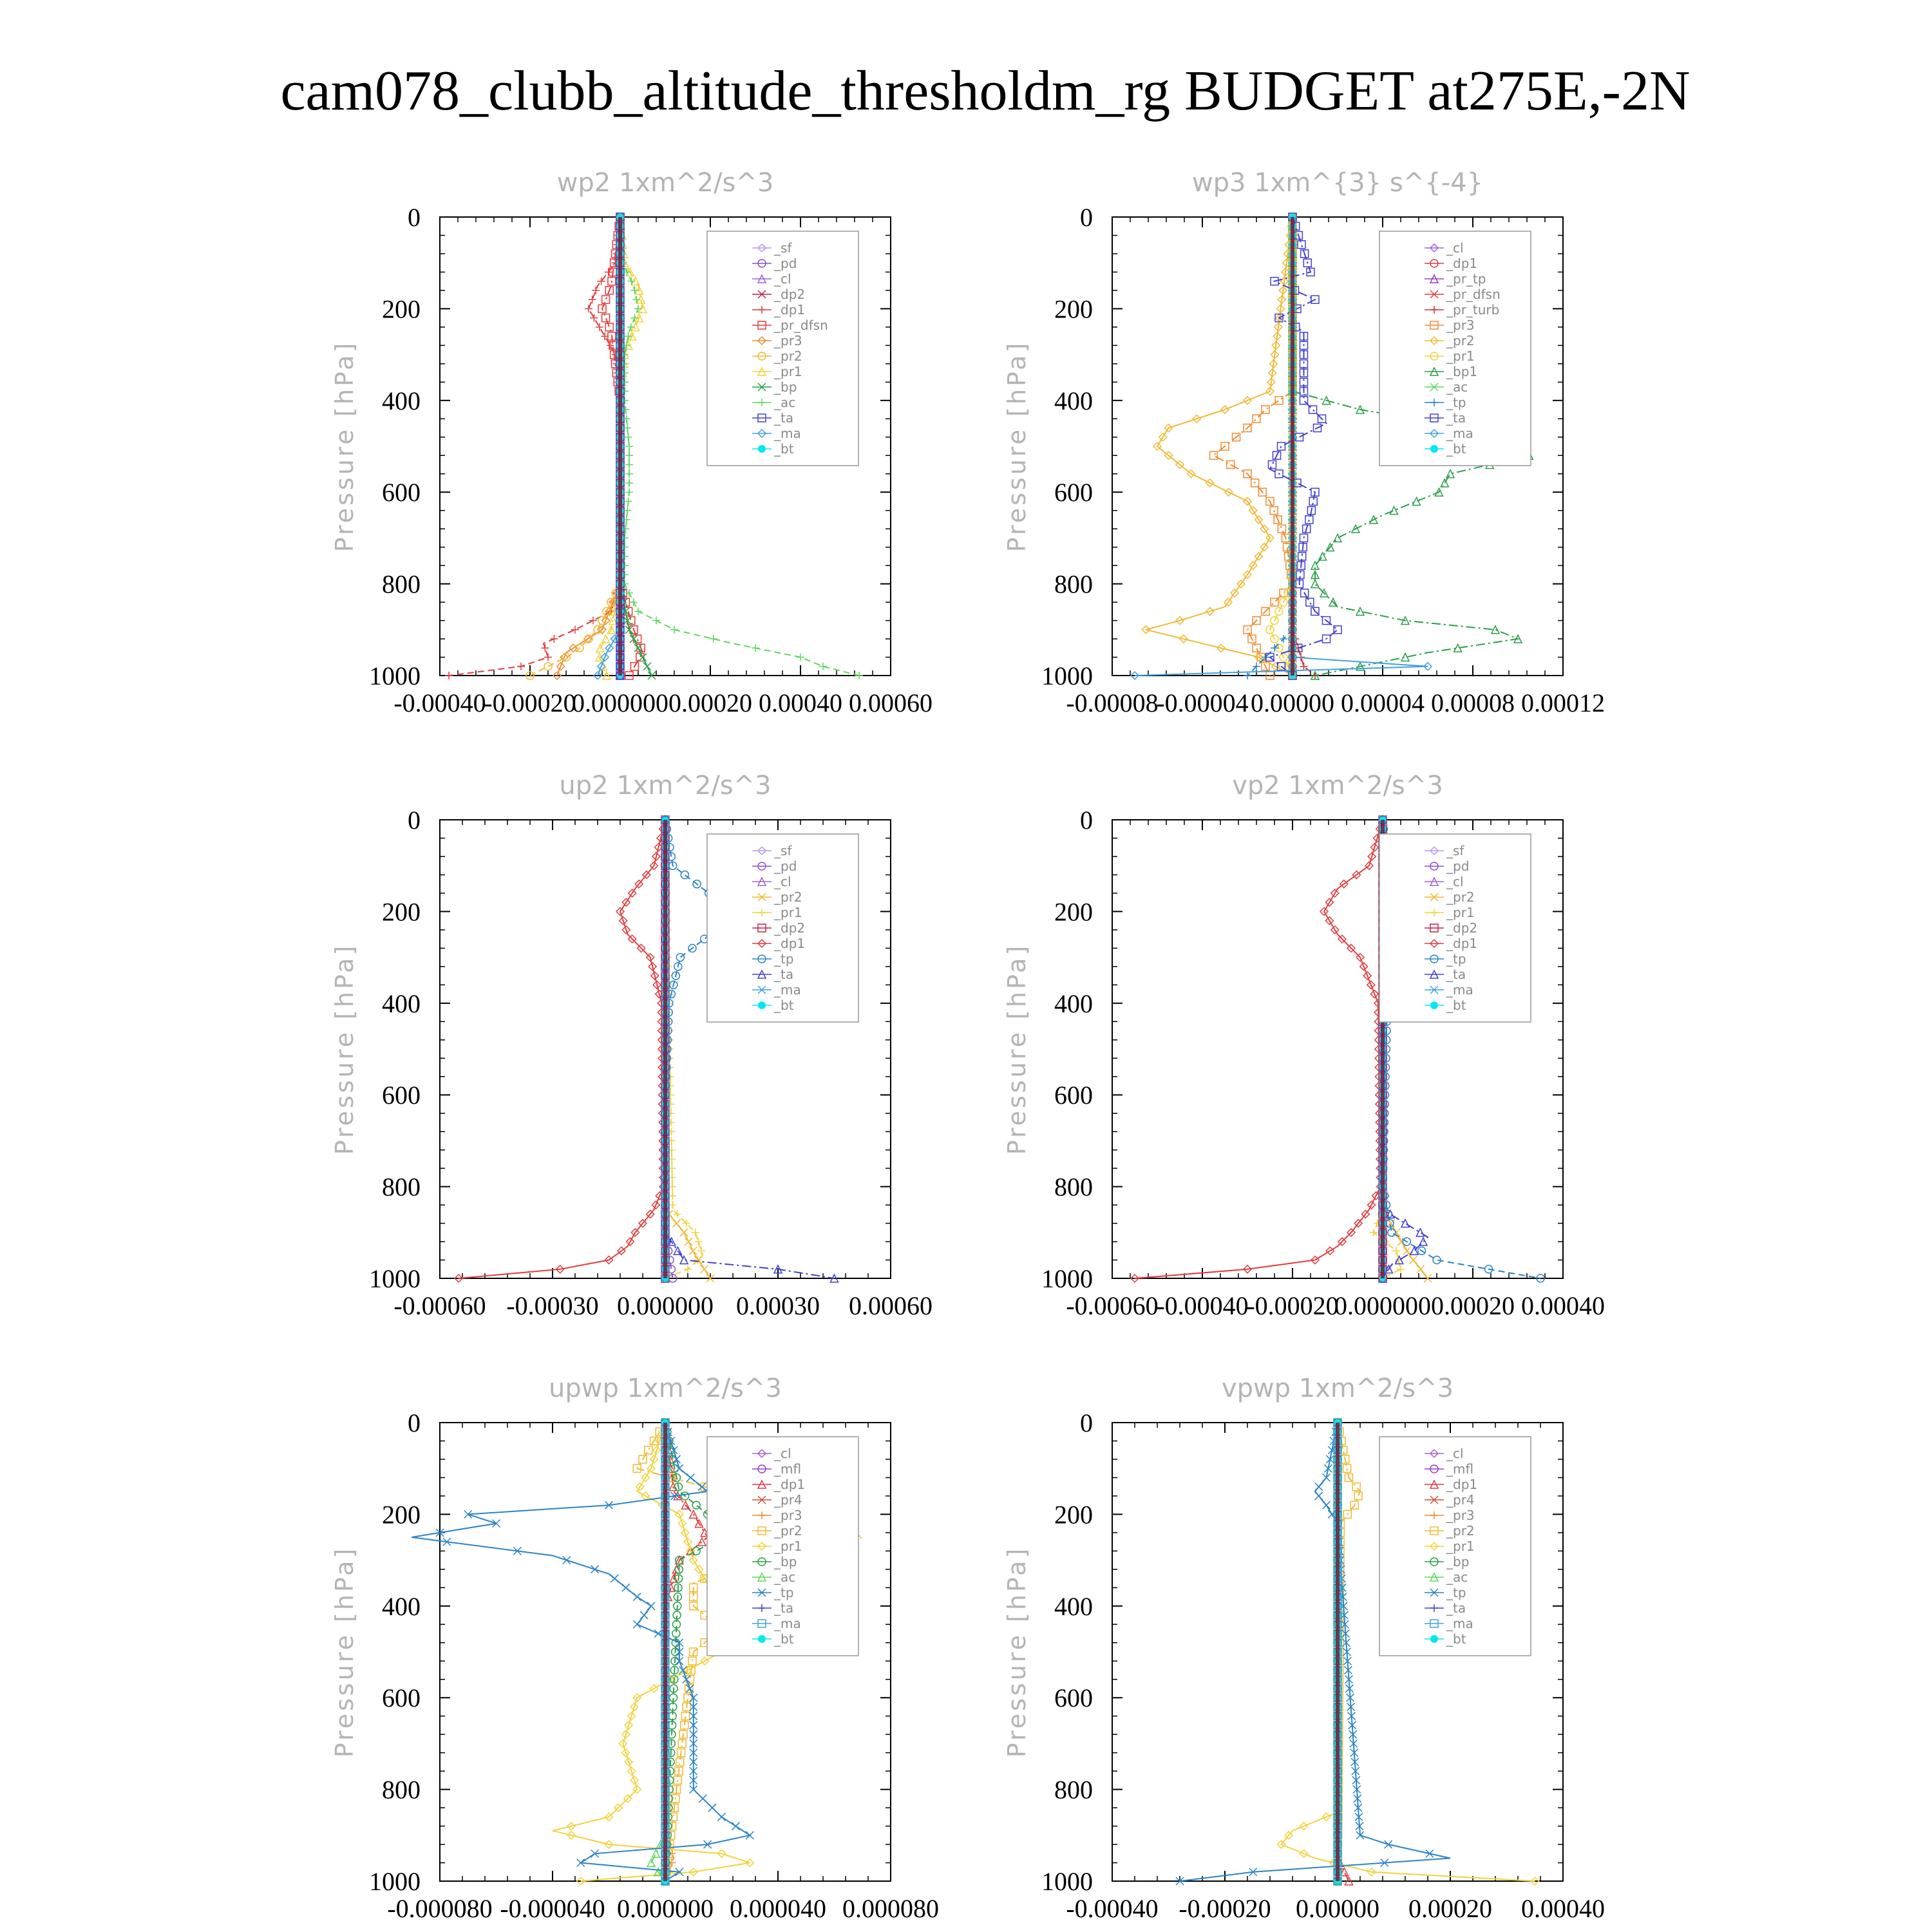 The width and height of the screenshot is (1932, 1932). I want to click on legend-marker_pr3, so click(1434, 1515).